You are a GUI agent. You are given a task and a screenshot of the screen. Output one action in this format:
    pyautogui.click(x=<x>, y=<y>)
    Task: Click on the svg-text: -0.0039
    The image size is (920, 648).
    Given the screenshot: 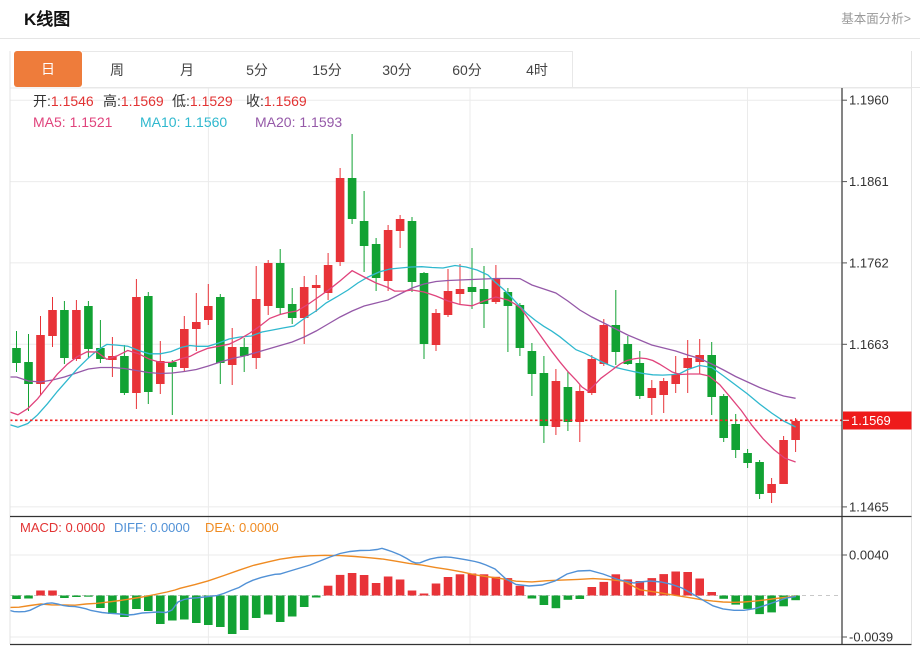 What is the action you would take?
    pyautogui.click(x=871, y=637)
    